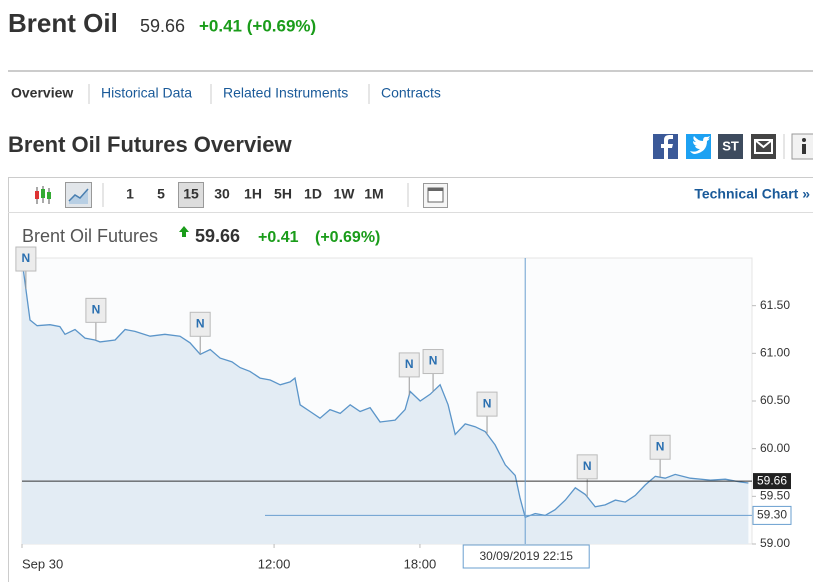 This screenshot has height=582, width=813. I want to click on tab: Overview, so click(42, 93).